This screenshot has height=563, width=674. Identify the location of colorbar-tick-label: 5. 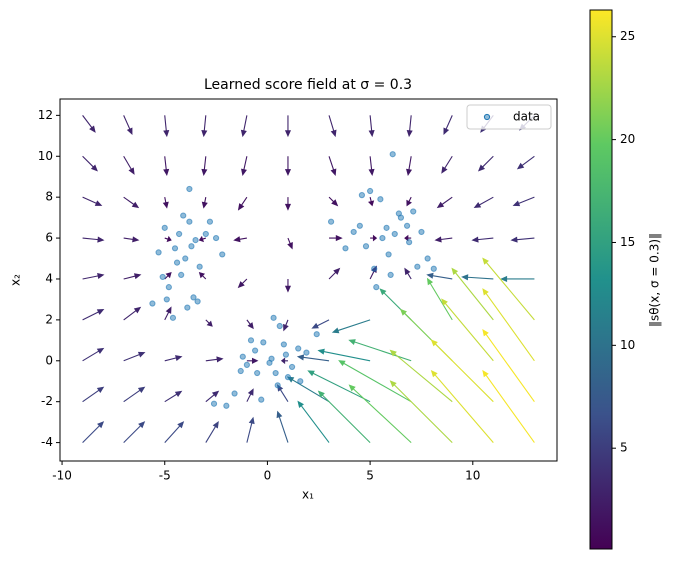
(624, 448).